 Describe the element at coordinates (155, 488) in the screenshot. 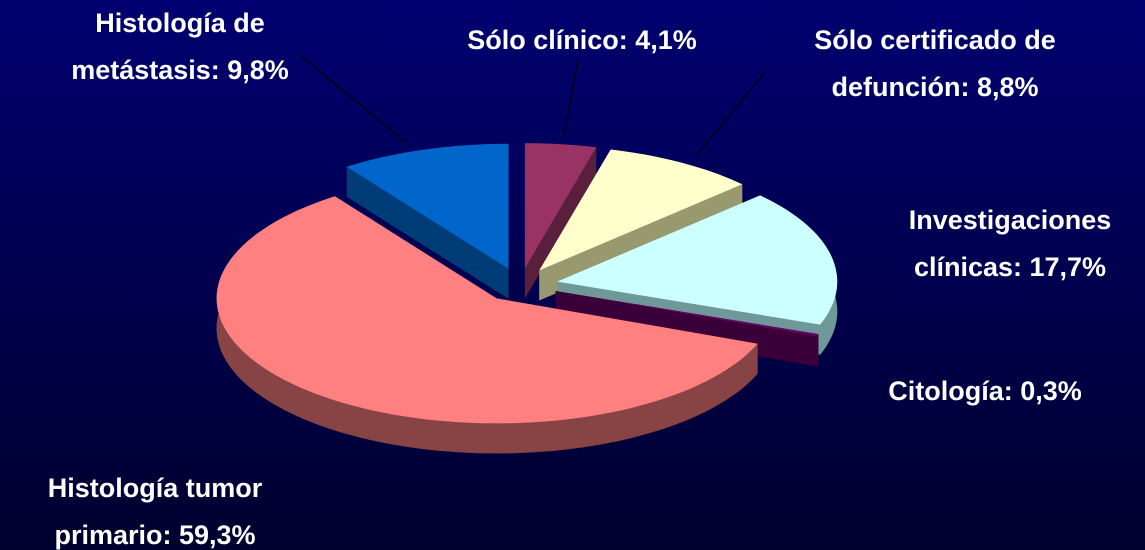

I see `slice-label: Histología tumor` at that location.